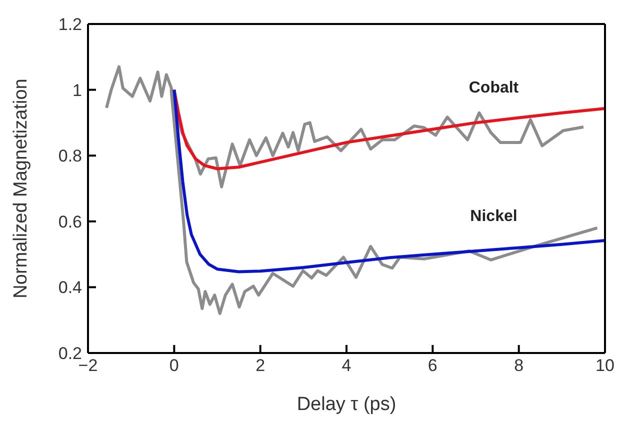 The image size is (624, 436). I want to click on y-tick-label: 1, so click(77, 90).